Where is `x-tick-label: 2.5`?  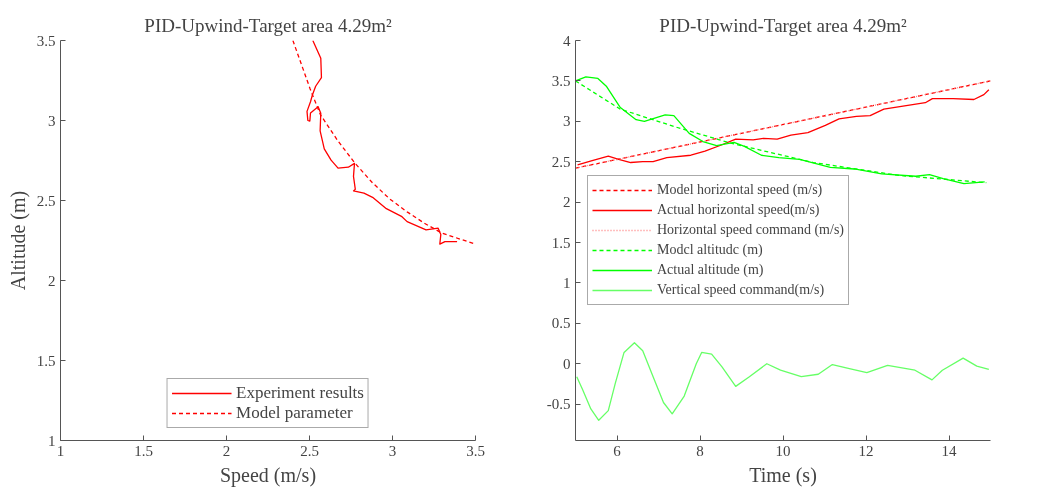
x-tick-label: 2.5 is located at coordinates (309, 450).